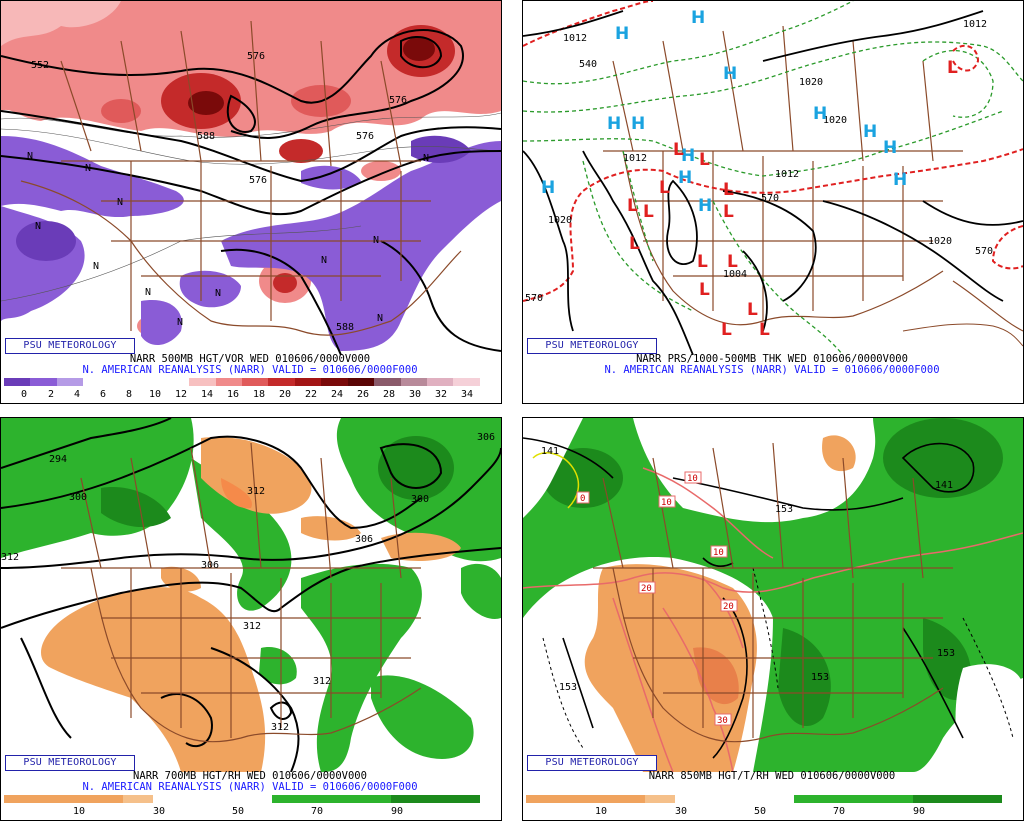 The image size is (1024, 821). What do you see at coordinates (441, 394) in the screenshot?
I see `colorbar-tick: 32` at bounding box center [441, 394].